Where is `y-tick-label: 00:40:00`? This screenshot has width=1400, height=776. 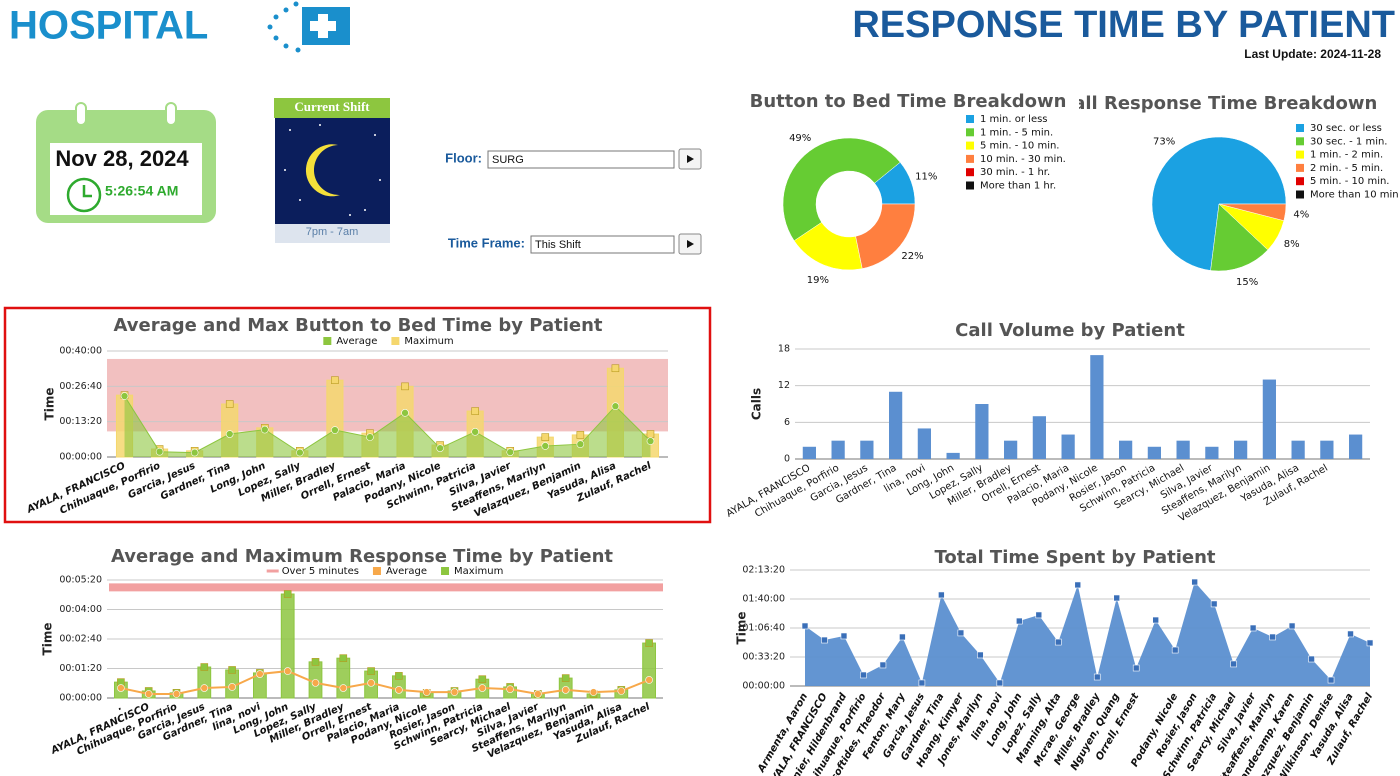
y-tick-label: 00:40:00 is located at coordinates (80, 351).